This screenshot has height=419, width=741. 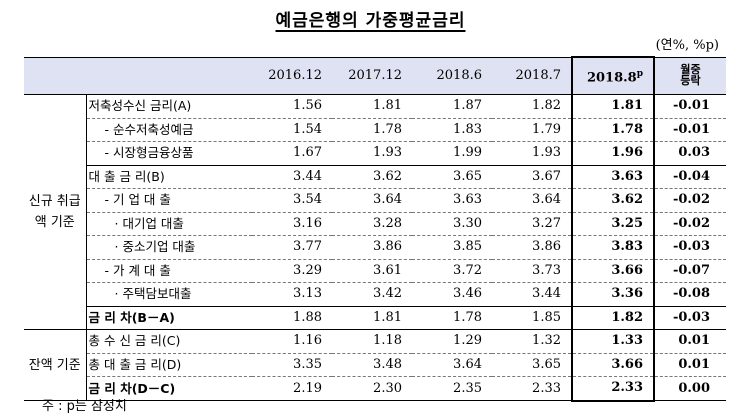 What do you see at coordinates (613, 223) in the screenshot?
I see `rate-cell: 3.25` at bounding box center [613, 223].